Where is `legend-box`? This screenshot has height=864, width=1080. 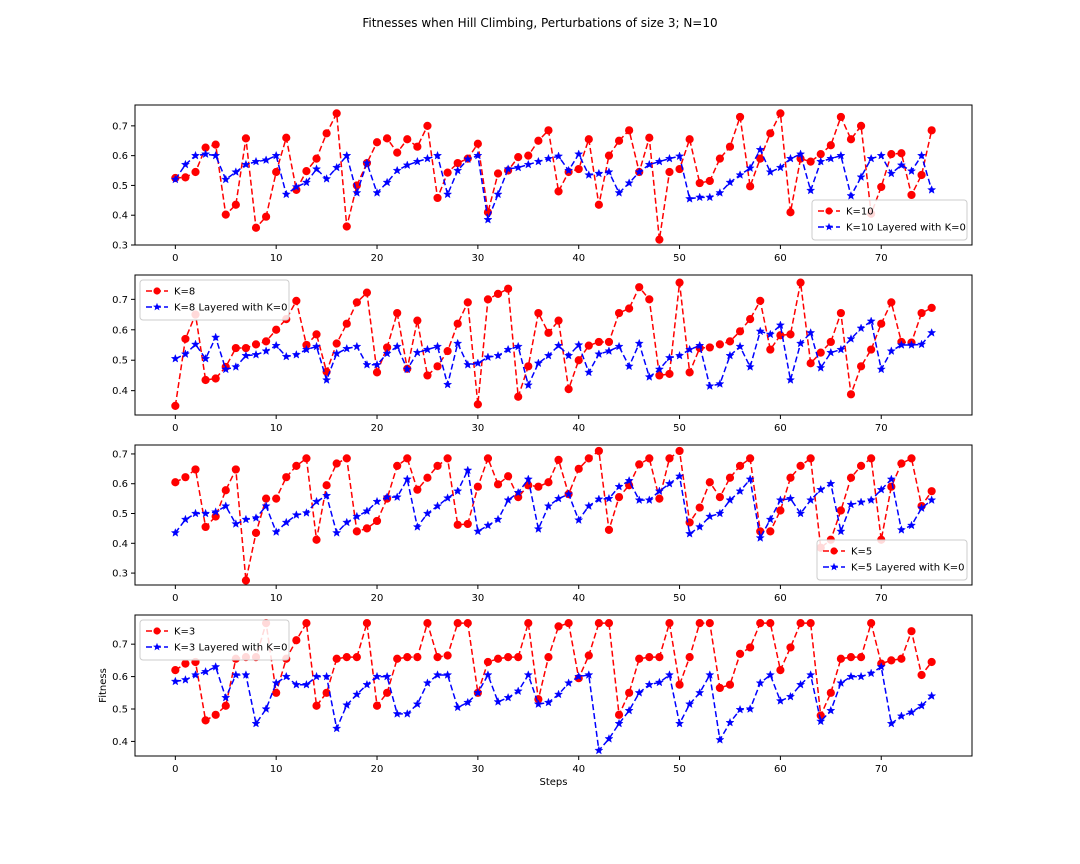 legend-box is located at coordinates (889, 220).